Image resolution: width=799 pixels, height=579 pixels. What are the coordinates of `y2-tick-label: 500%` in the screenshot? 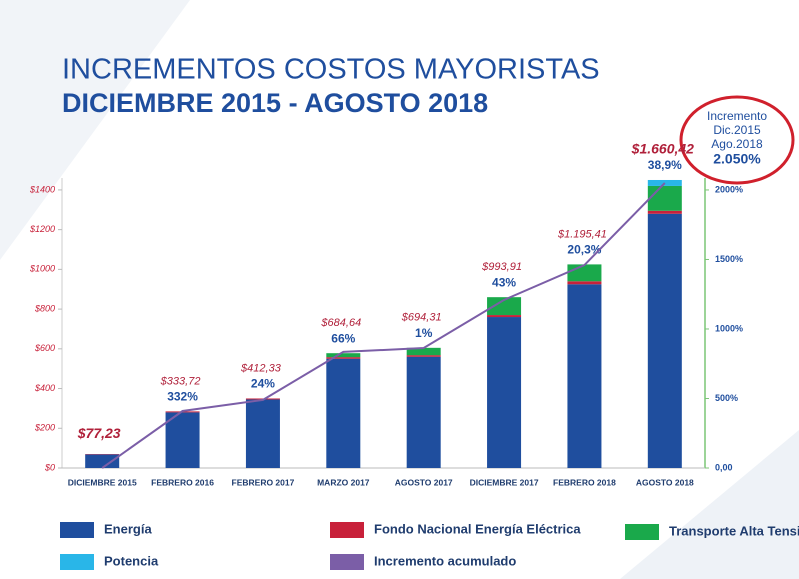 It's located at (726, 398).